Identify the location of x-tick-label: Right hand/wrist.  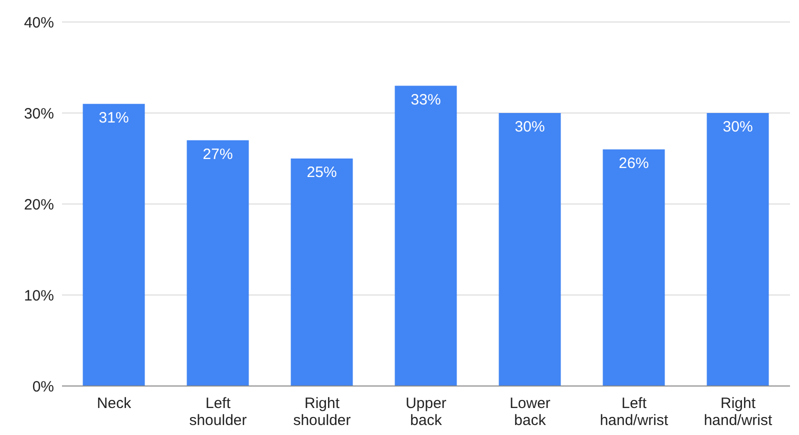
(739, 412).